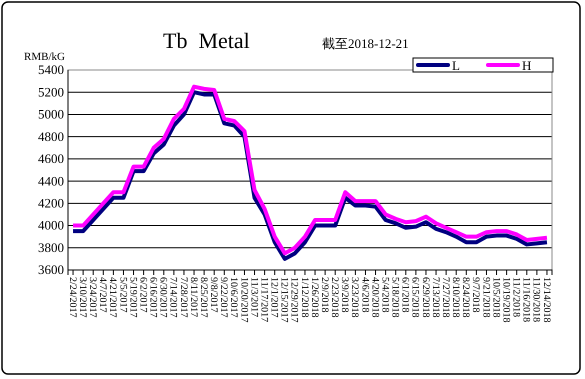  What do you see at coordinates (344, 295) in the screenshot?
I see `x-tick-label: 3/9/2018` at bounding box center [344, 295].